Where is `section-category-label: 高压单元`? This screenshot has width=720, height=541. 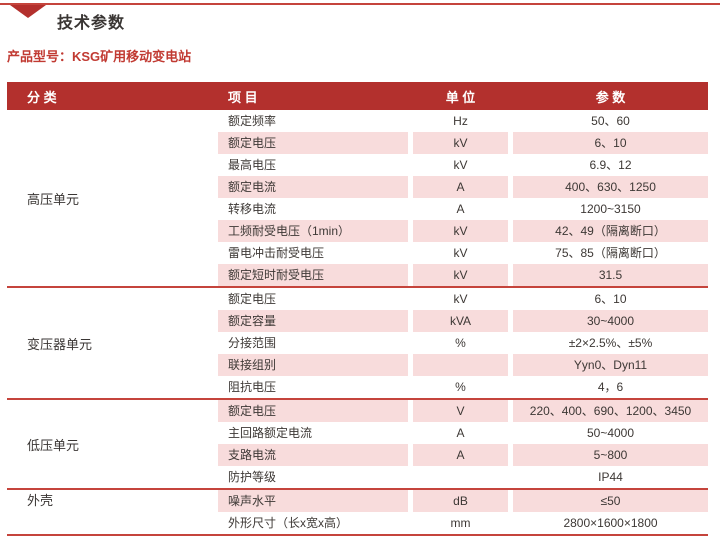
section-category-label: 高压单元 is located at coordinates (112, 198).